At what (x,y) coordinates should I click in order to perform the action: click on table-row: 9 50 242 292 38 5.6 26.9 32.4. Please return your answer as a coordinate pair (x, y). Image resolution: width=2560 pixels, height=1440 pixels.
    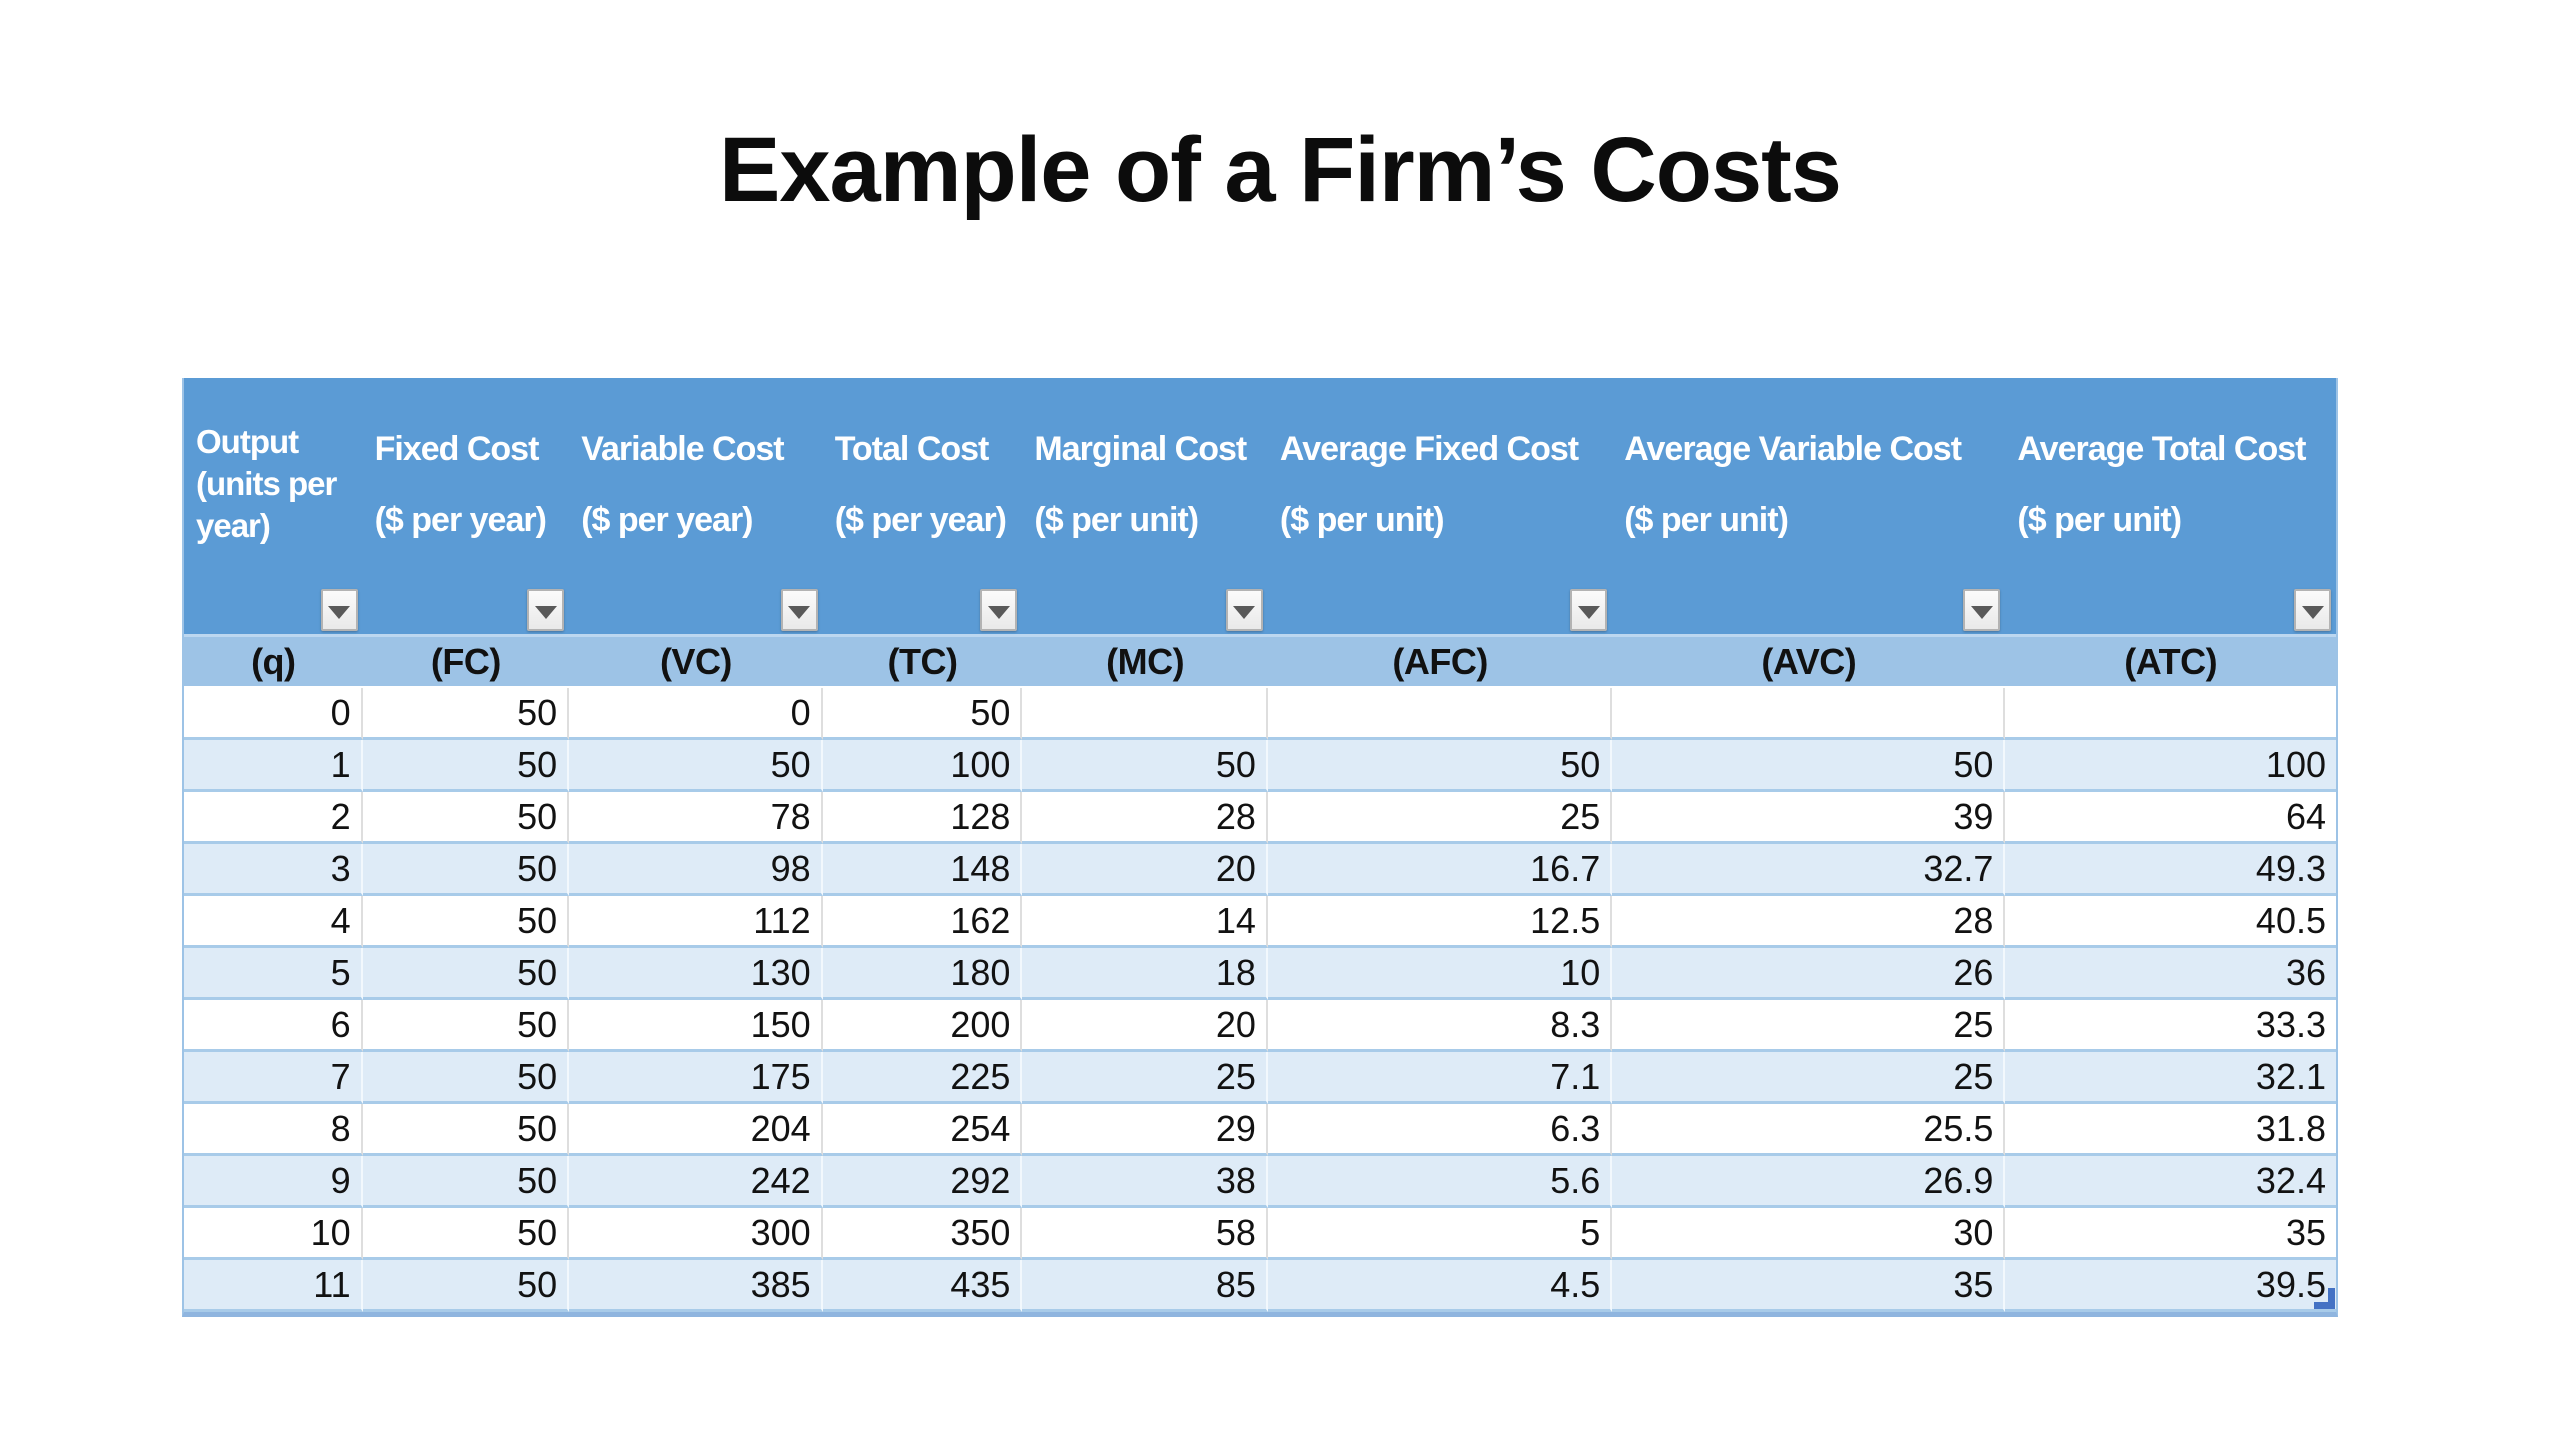
    Looking at the image, I should click on (1260, 1182).